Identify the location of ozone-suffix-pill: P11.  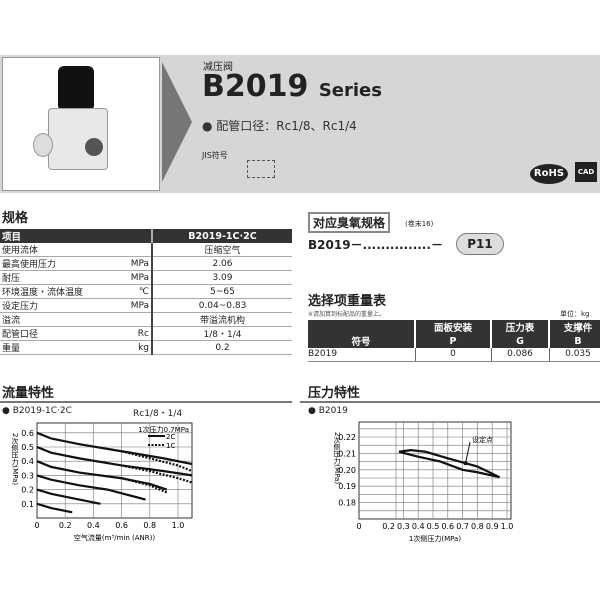
(480, 244).